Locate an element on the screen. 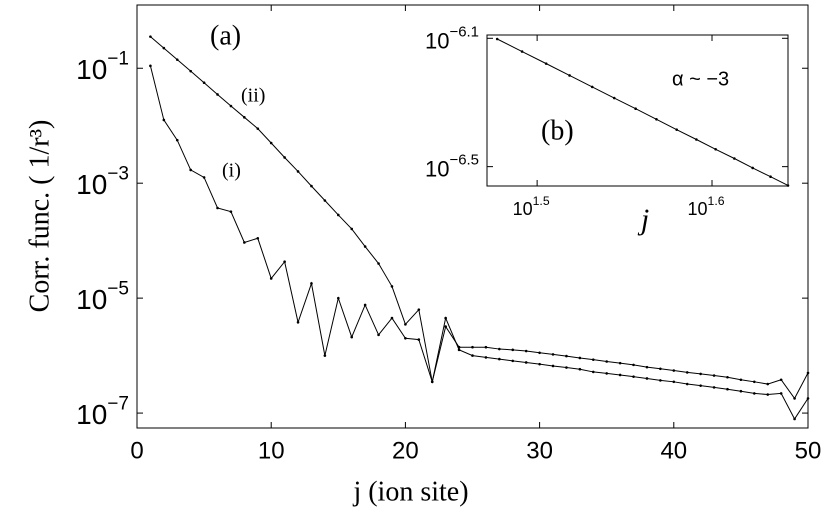 Image resolution: width=830 pixels, height=514 pixels. tick-label: 10⁻⁵ is located at coordinates (102, 297).